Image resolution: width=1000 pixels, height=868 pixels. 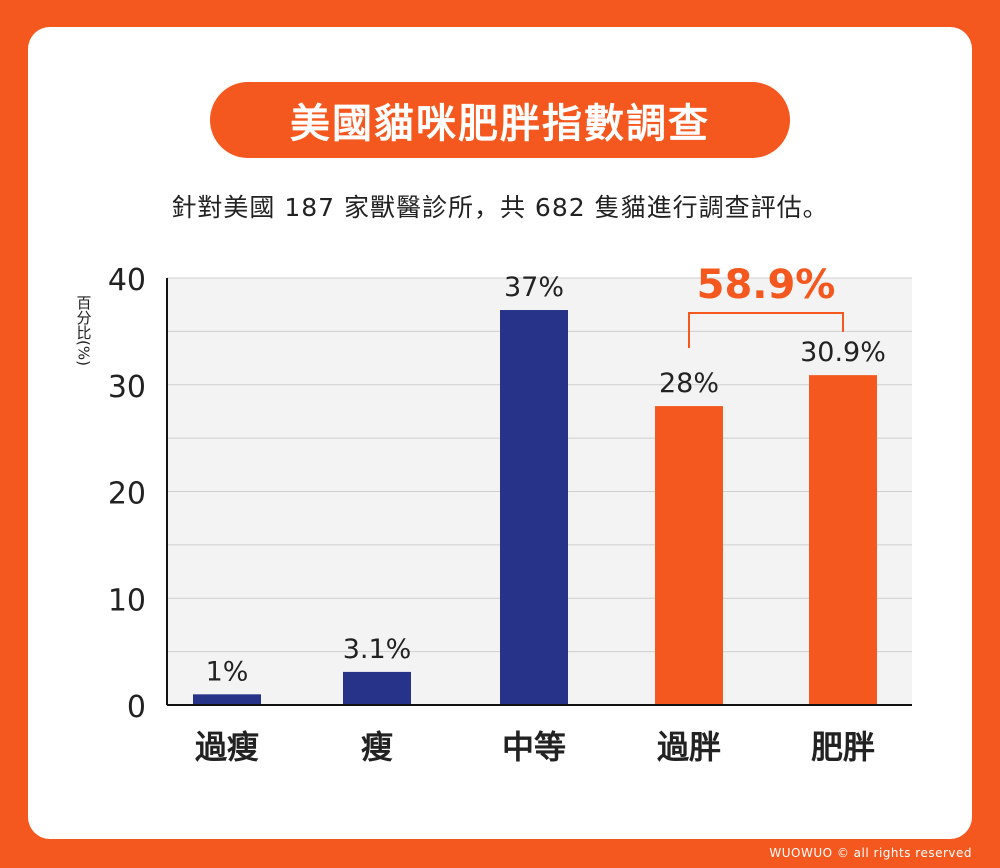 I want to click on page-title: 美國貓咪肥胖指數調查, so click(x=500, y=120).